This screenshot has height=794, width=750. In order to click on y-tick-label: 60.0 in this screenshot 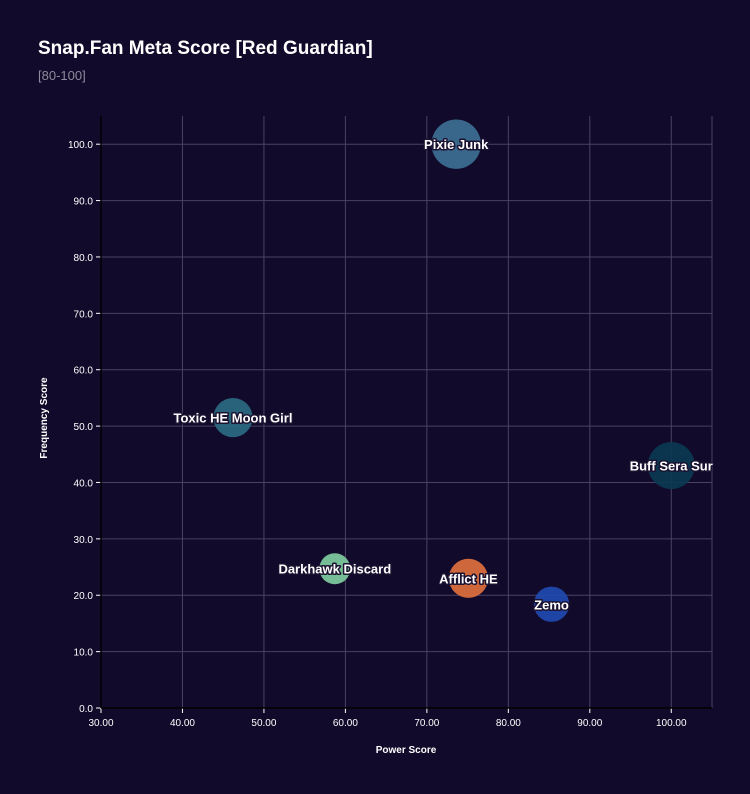, I will do `click(84, 371)`.